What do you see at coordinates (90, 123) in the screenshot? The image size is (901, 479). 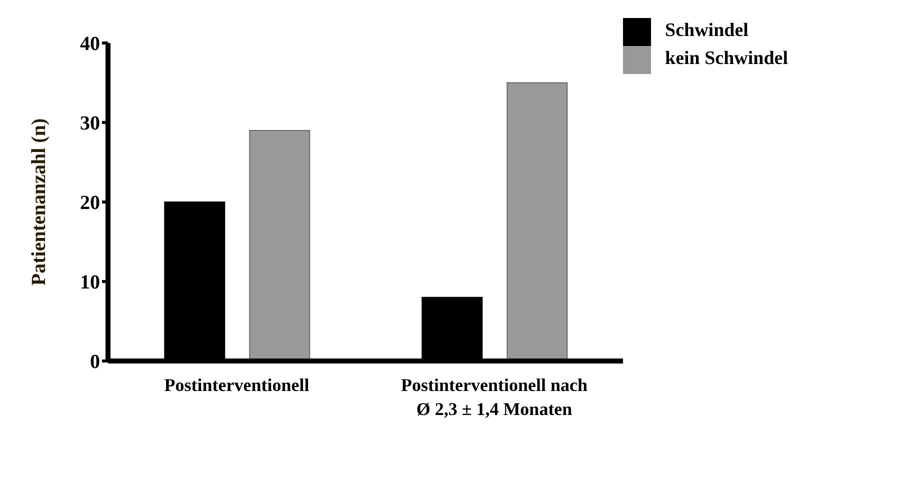 I see `y-tick-label: 30` at bounding box center [90, 123].